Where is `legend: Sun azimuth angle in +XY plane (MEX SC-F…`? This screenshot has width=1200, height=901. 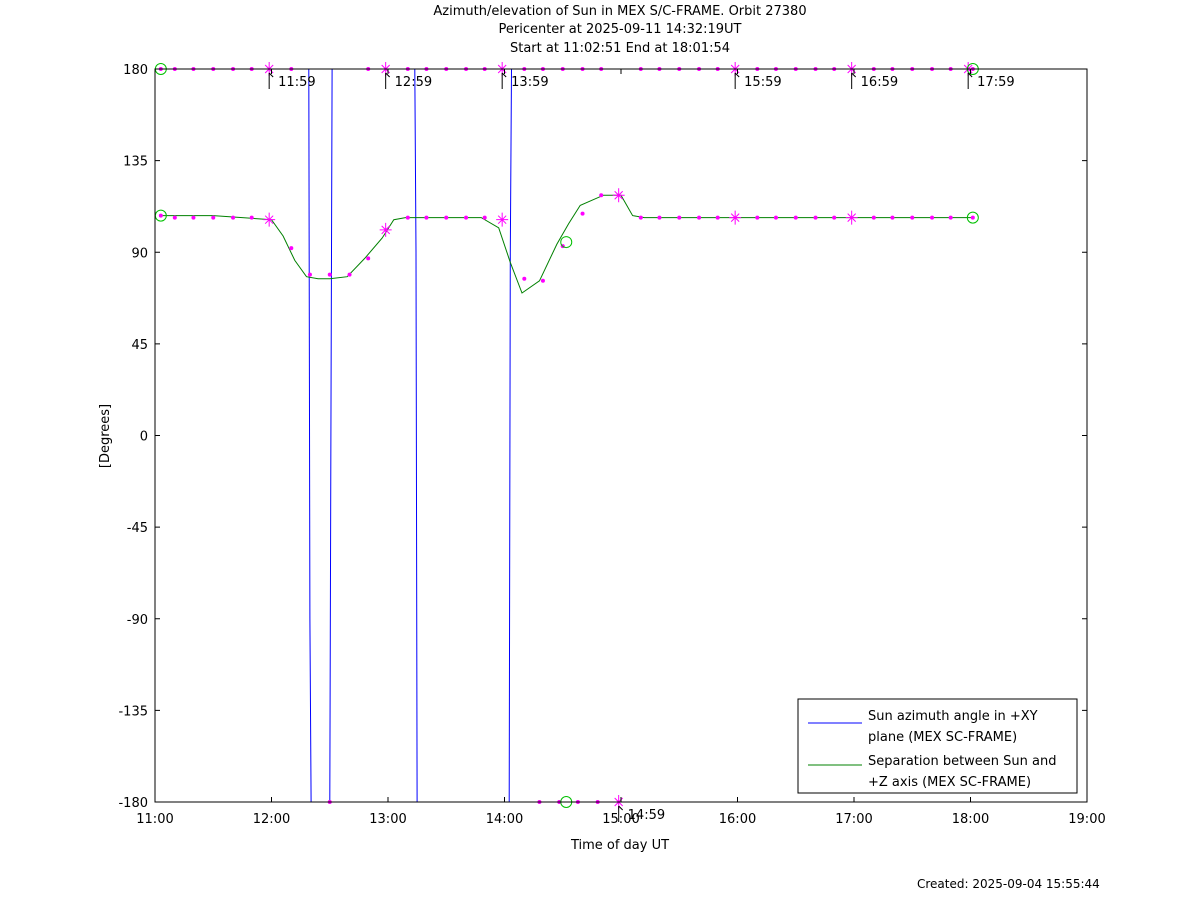
legend: Sun azimuth angle in +XY plane (MEX SC-F… is located at coordinates (937, 746).